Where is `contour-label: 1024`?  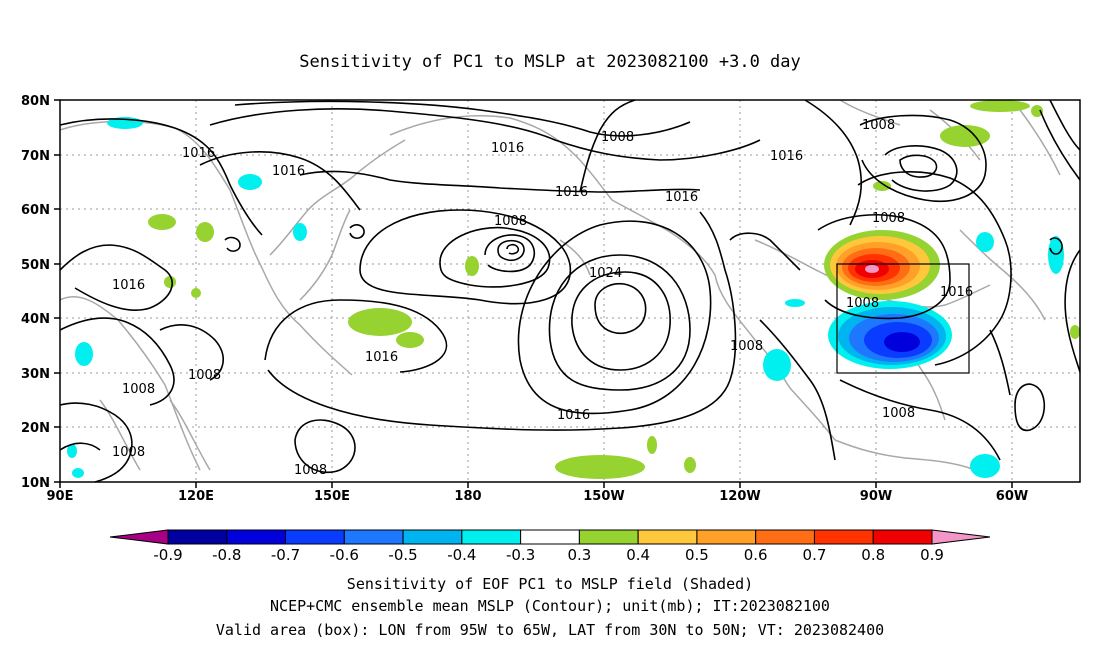
contour-label: 1024 is located at coordinates (605, 273).